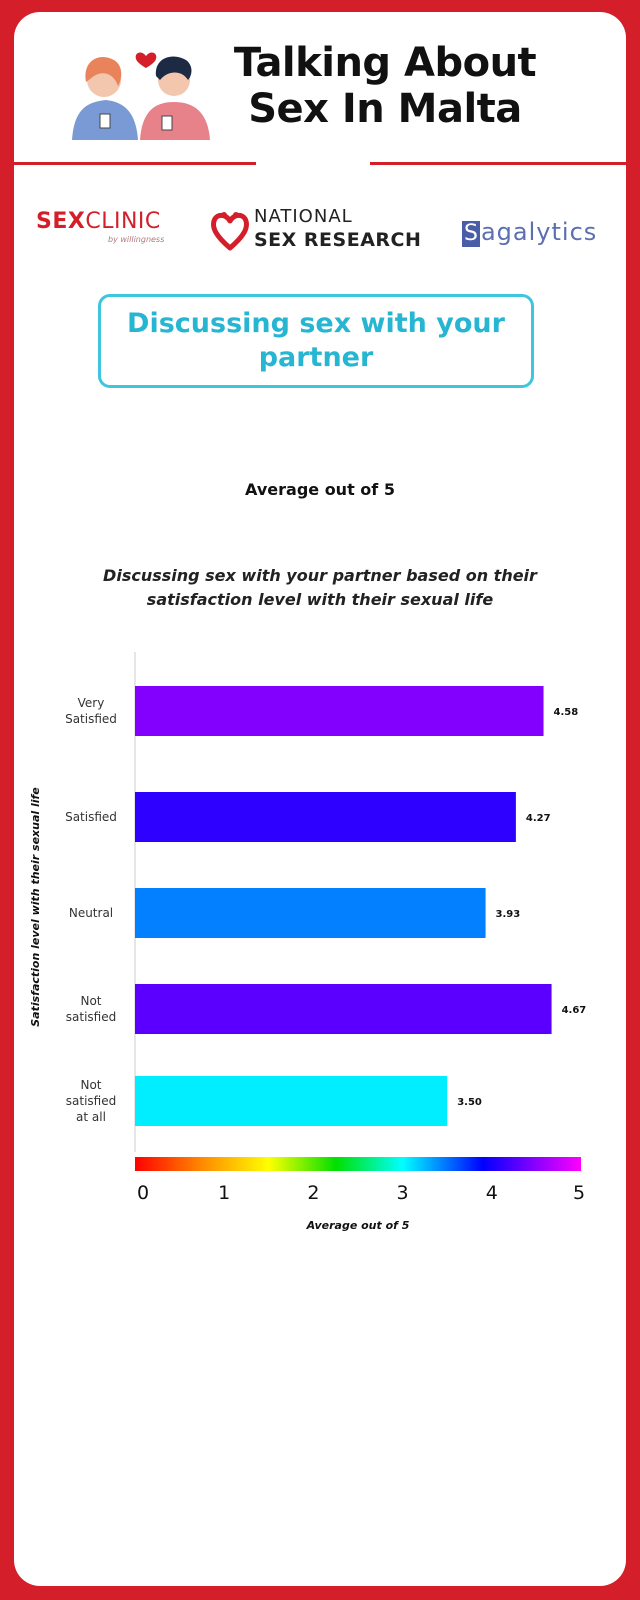 This screenshot has width=640, height=1600. I want to click on color-scale-bar, so click(358, 1164).